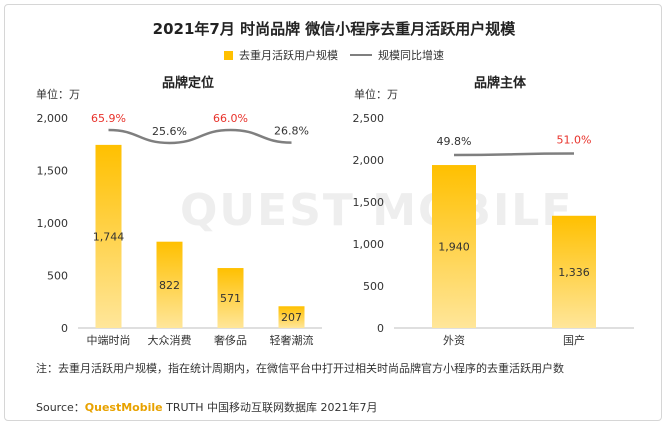 The image size is (668, 427). What do you see at coordinates (334, 29) in the screenshot?
I see `chart-title: 2021年7月 时尚品牌 微信小程序去重月活跃用户规模` at bounding box center [334, 29].